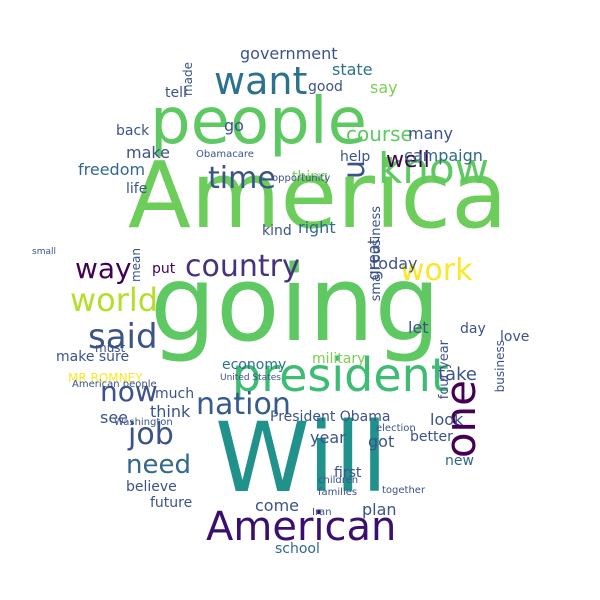 The height and width of the screenshot is (600, 600). What do you see at coordinates (338, 492) in the screenshot?
I see `word-families: families` at bounding box center [338, 492].